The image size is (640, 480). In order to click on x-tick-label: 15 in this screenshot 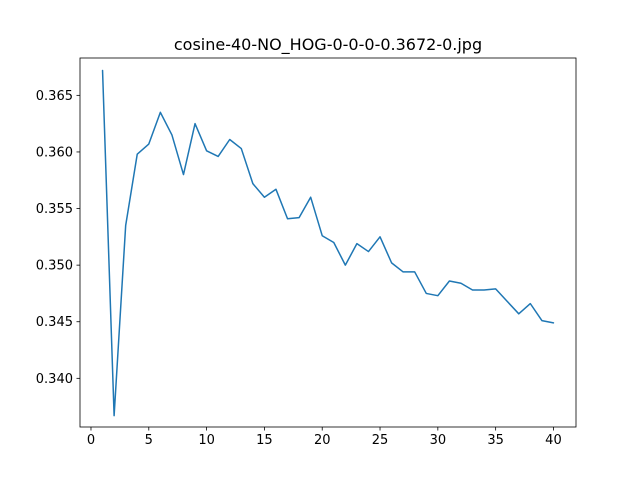, I will do `click(264, 440)`.